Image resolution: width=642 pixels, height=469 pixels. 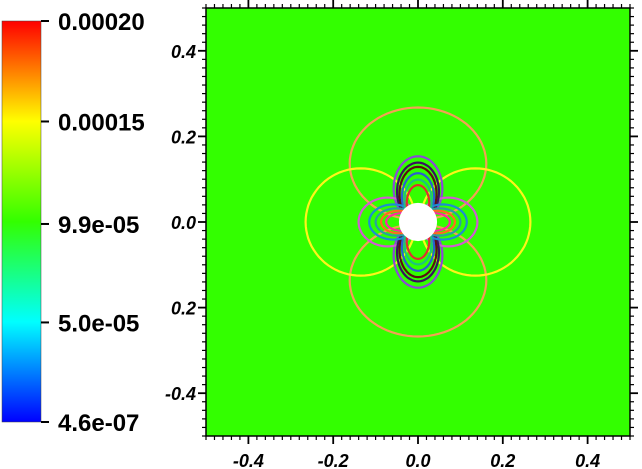 I want to click on colorbar-label: 4.6e-07, so click(x=98, y=423).